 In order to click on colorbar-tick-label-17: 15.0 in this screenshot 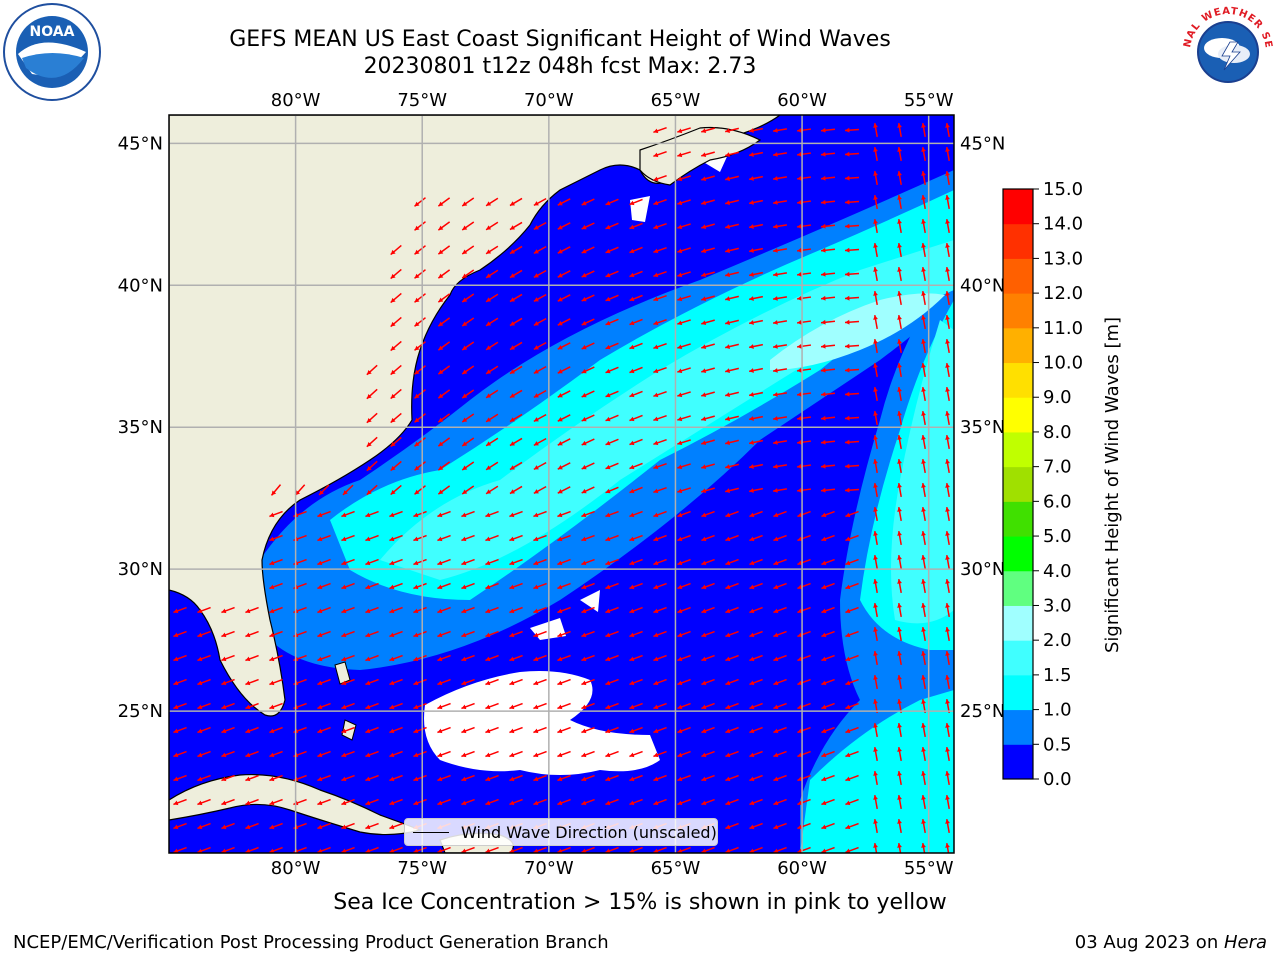, I will do `click(1063, 189)`.